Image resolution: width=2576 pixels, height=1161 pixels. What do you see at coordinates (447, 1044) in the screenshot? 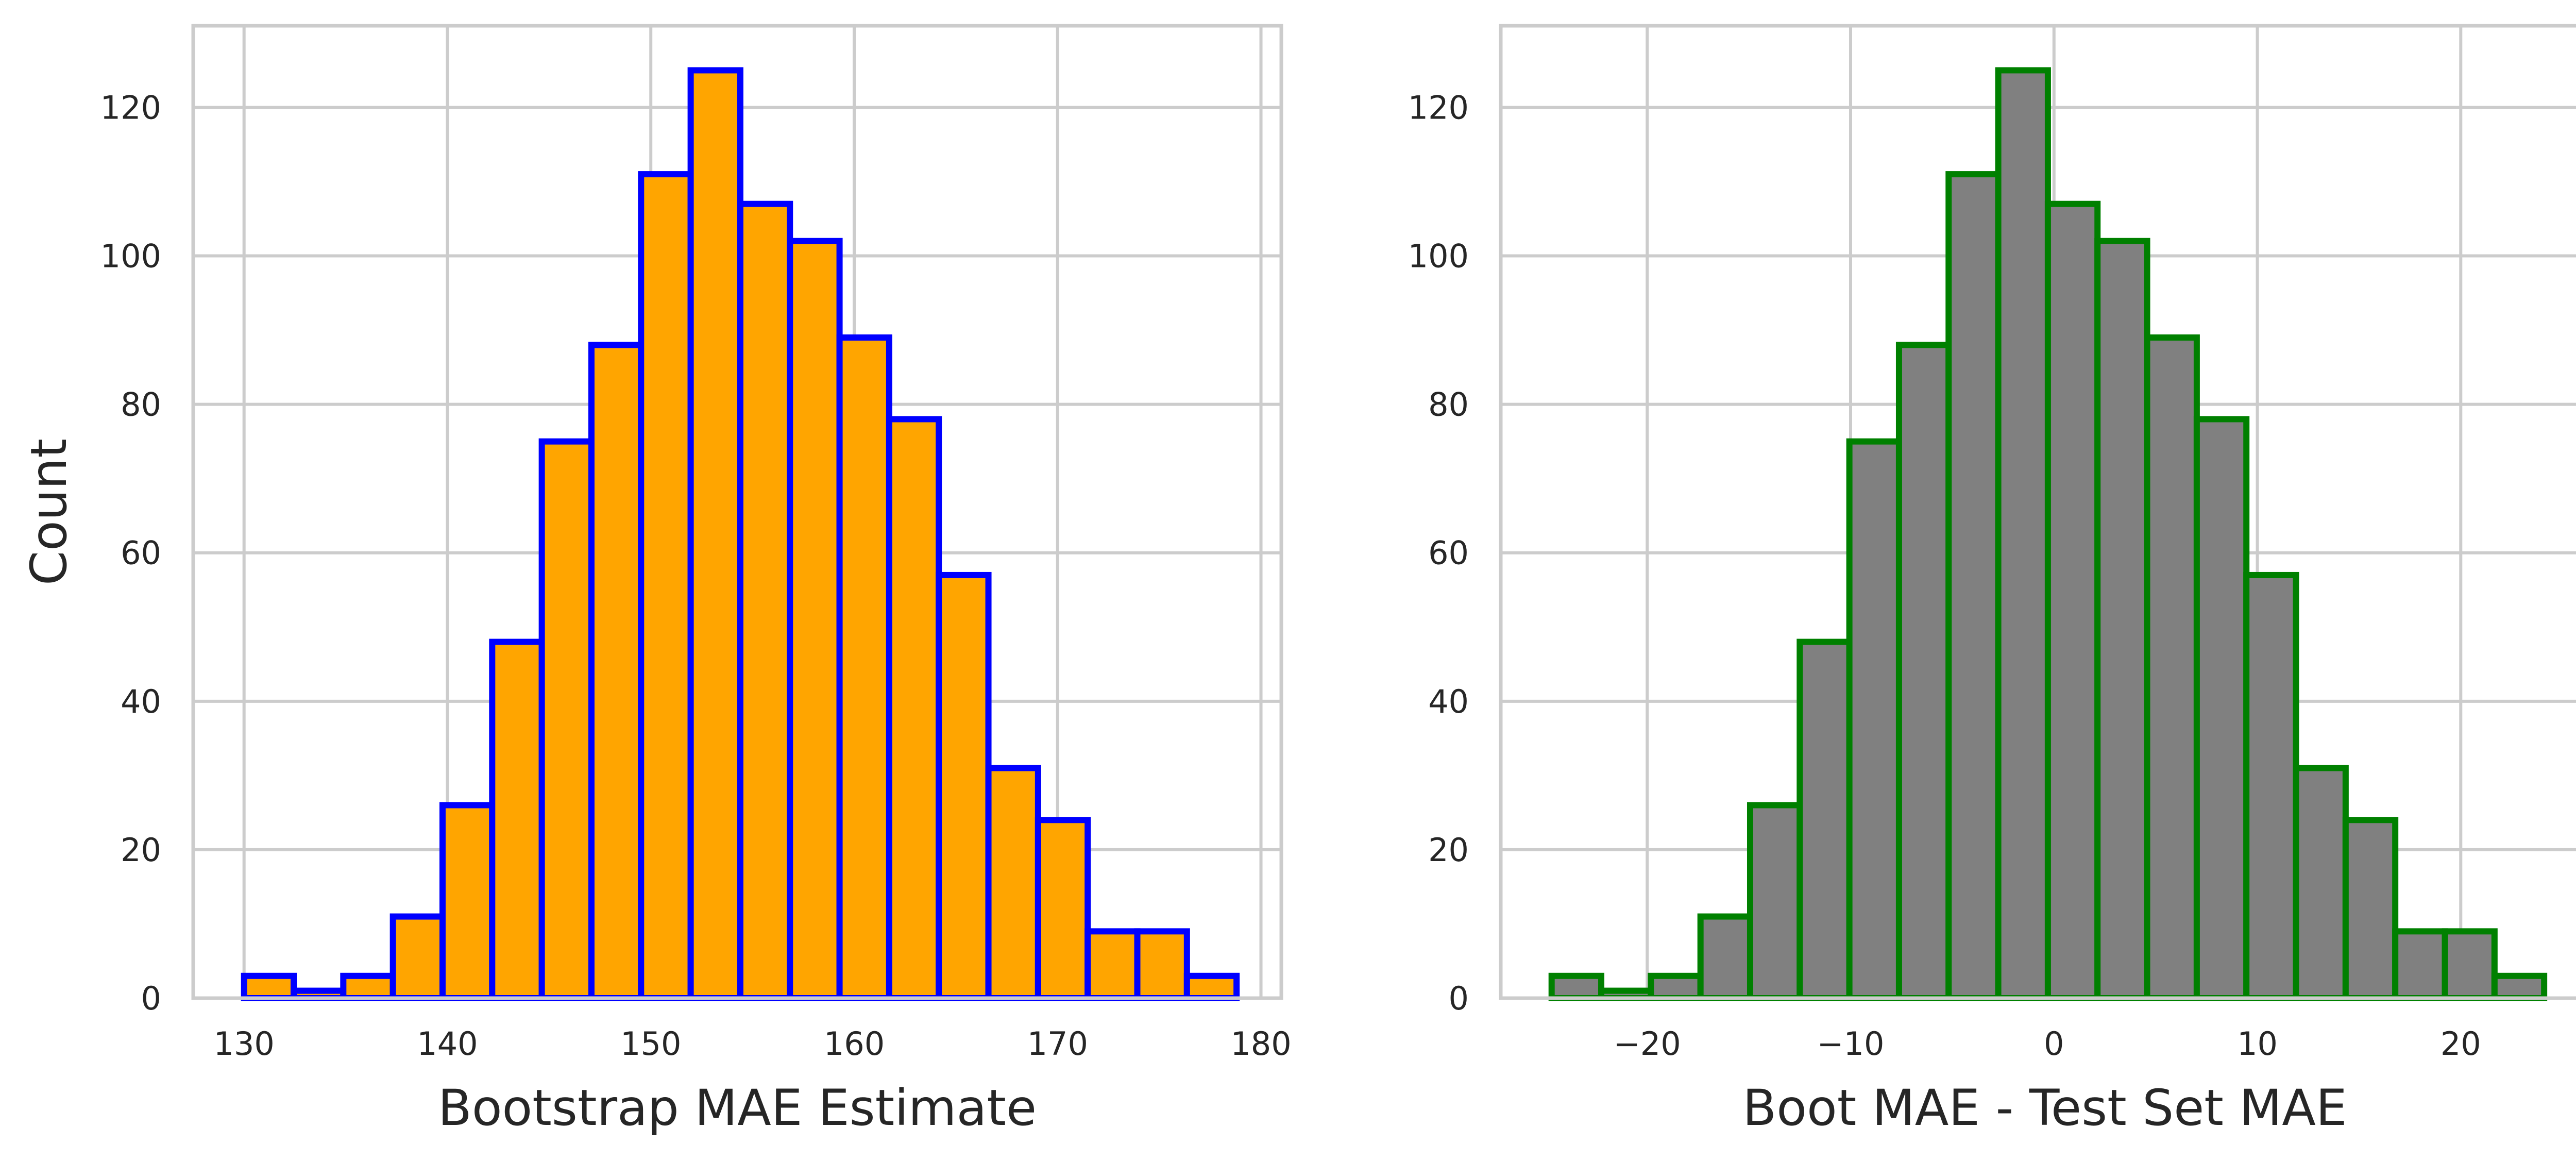
I see `x-tick-label: 140` at bounding box center [447, 1044].